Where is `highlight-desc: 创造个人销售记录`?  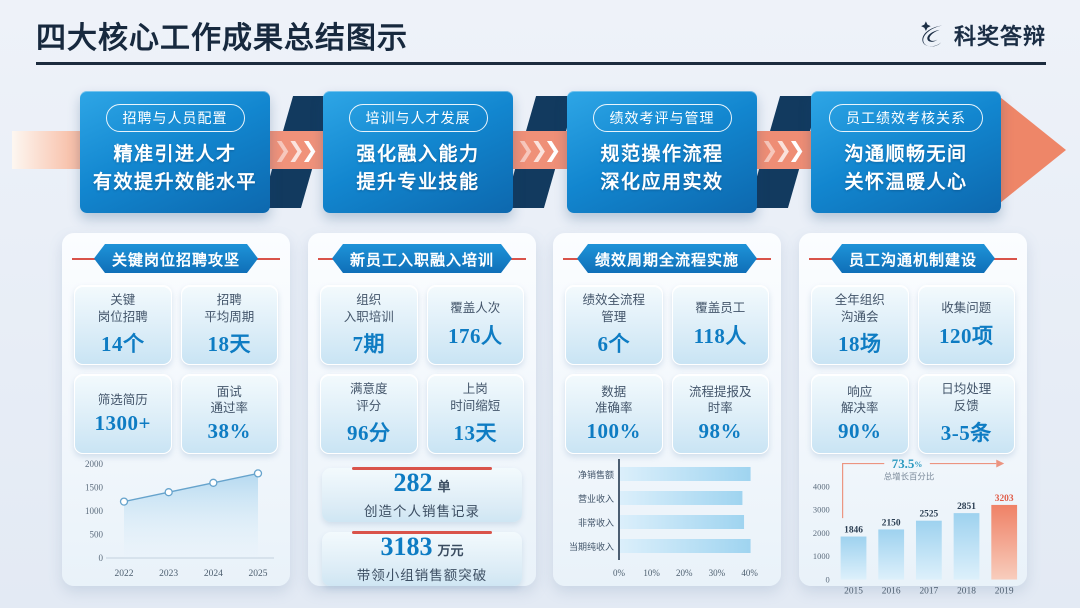
highlight-desc: 创造个人销售记录 is located at coordinates (422, 511).